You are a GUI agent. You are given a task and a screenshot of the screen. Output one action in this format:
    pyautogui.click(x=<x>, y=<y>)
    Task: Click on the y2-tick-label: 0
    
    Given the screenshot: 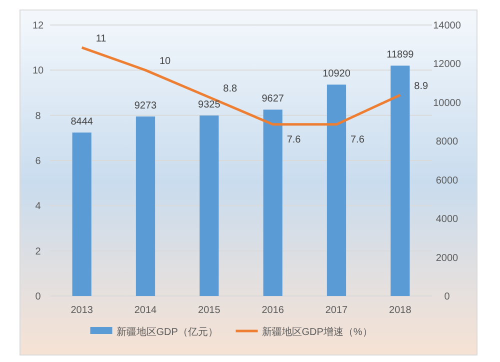 What is the action you would take?
    pyautogui.click(x=447, y=297)
    